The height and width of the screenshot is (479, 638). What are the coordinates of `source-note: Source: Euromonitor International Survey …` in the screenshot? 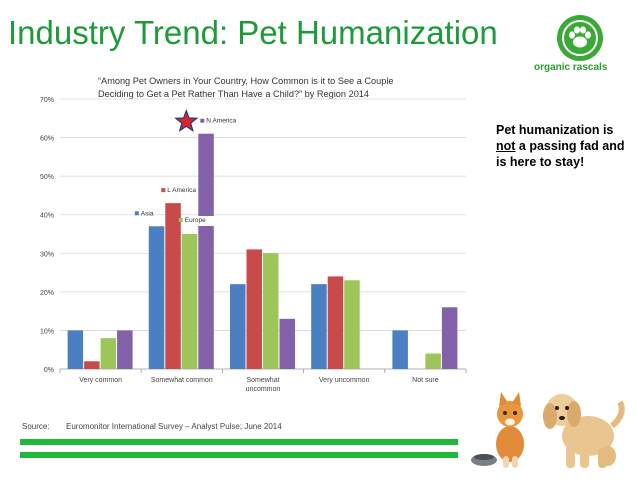 It's located at (152, 426).